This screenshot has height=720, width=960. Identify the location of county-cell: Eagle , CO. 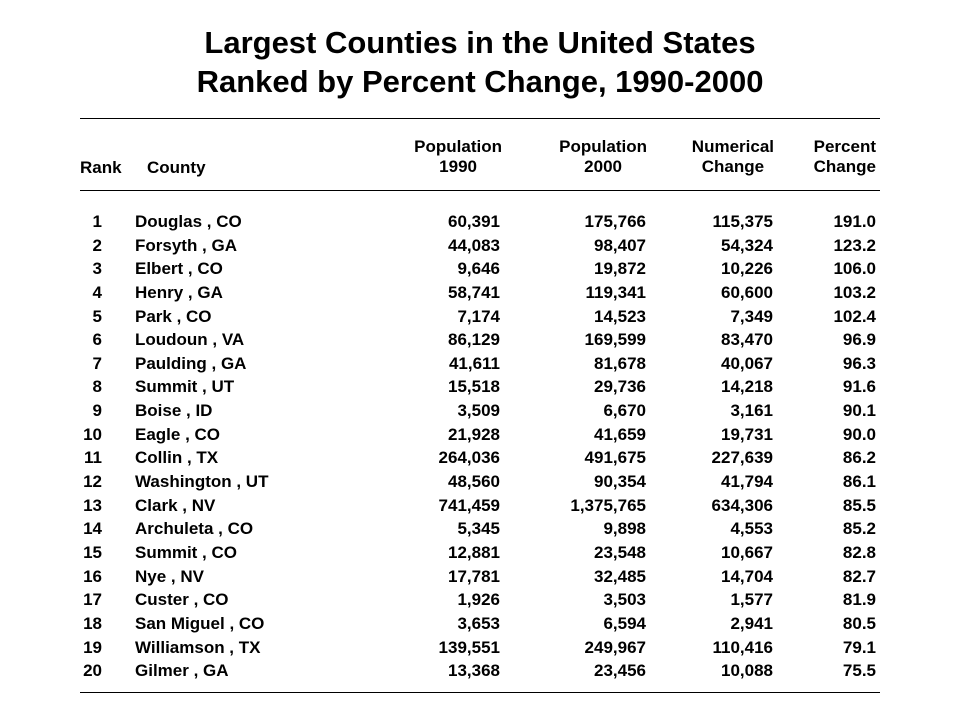
(178, 434).